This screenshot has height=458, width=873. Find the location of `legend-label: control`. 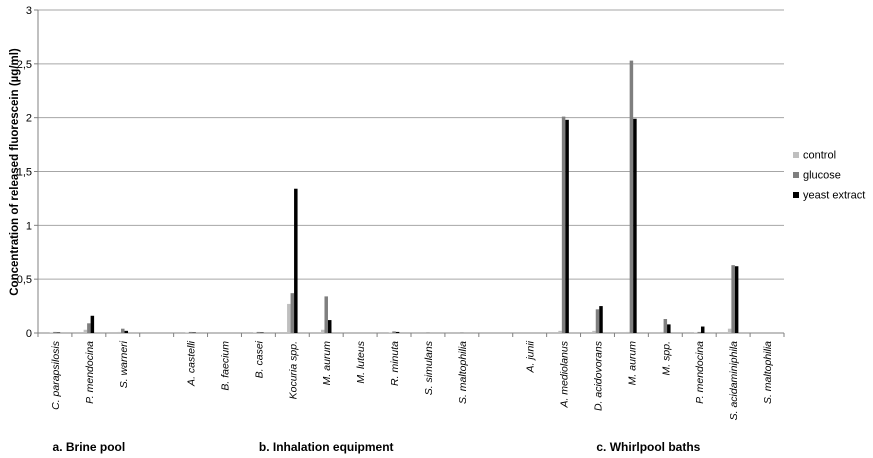

legend-label: control is located at coordinates (819, 156).